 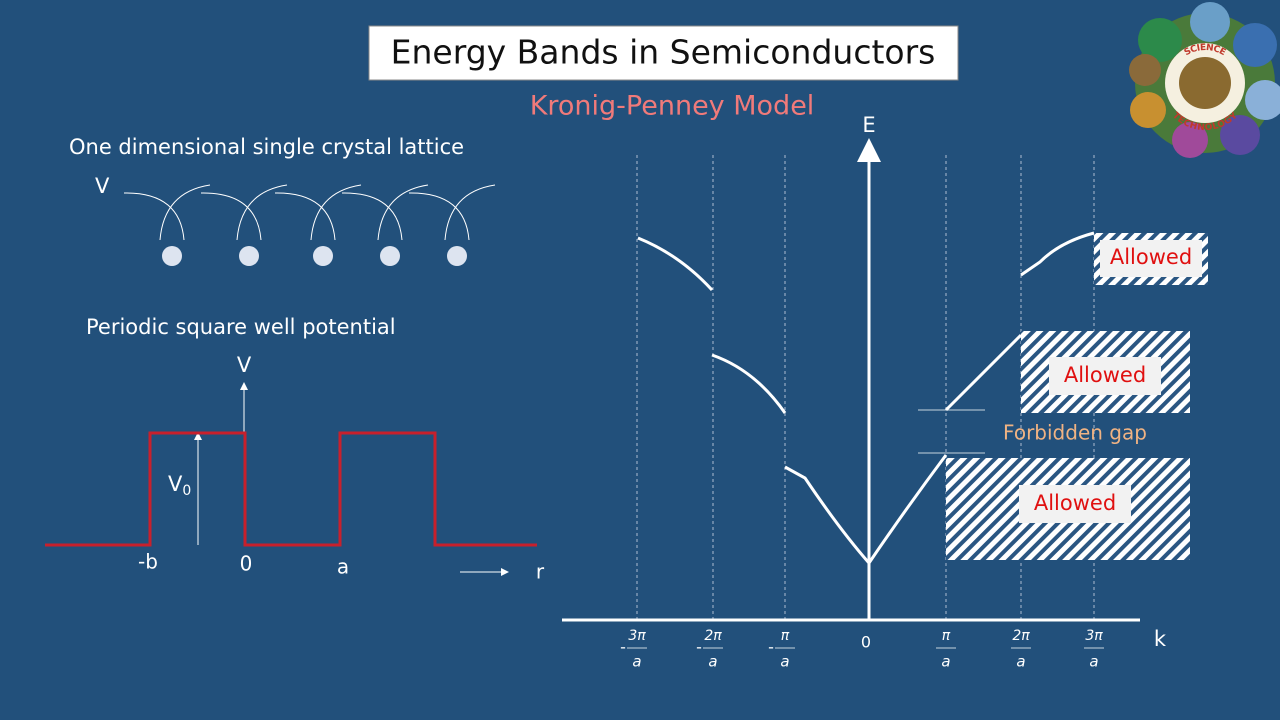 I want to click on subtitle: Kronig-Penney Model, so click(x=672, y=106).